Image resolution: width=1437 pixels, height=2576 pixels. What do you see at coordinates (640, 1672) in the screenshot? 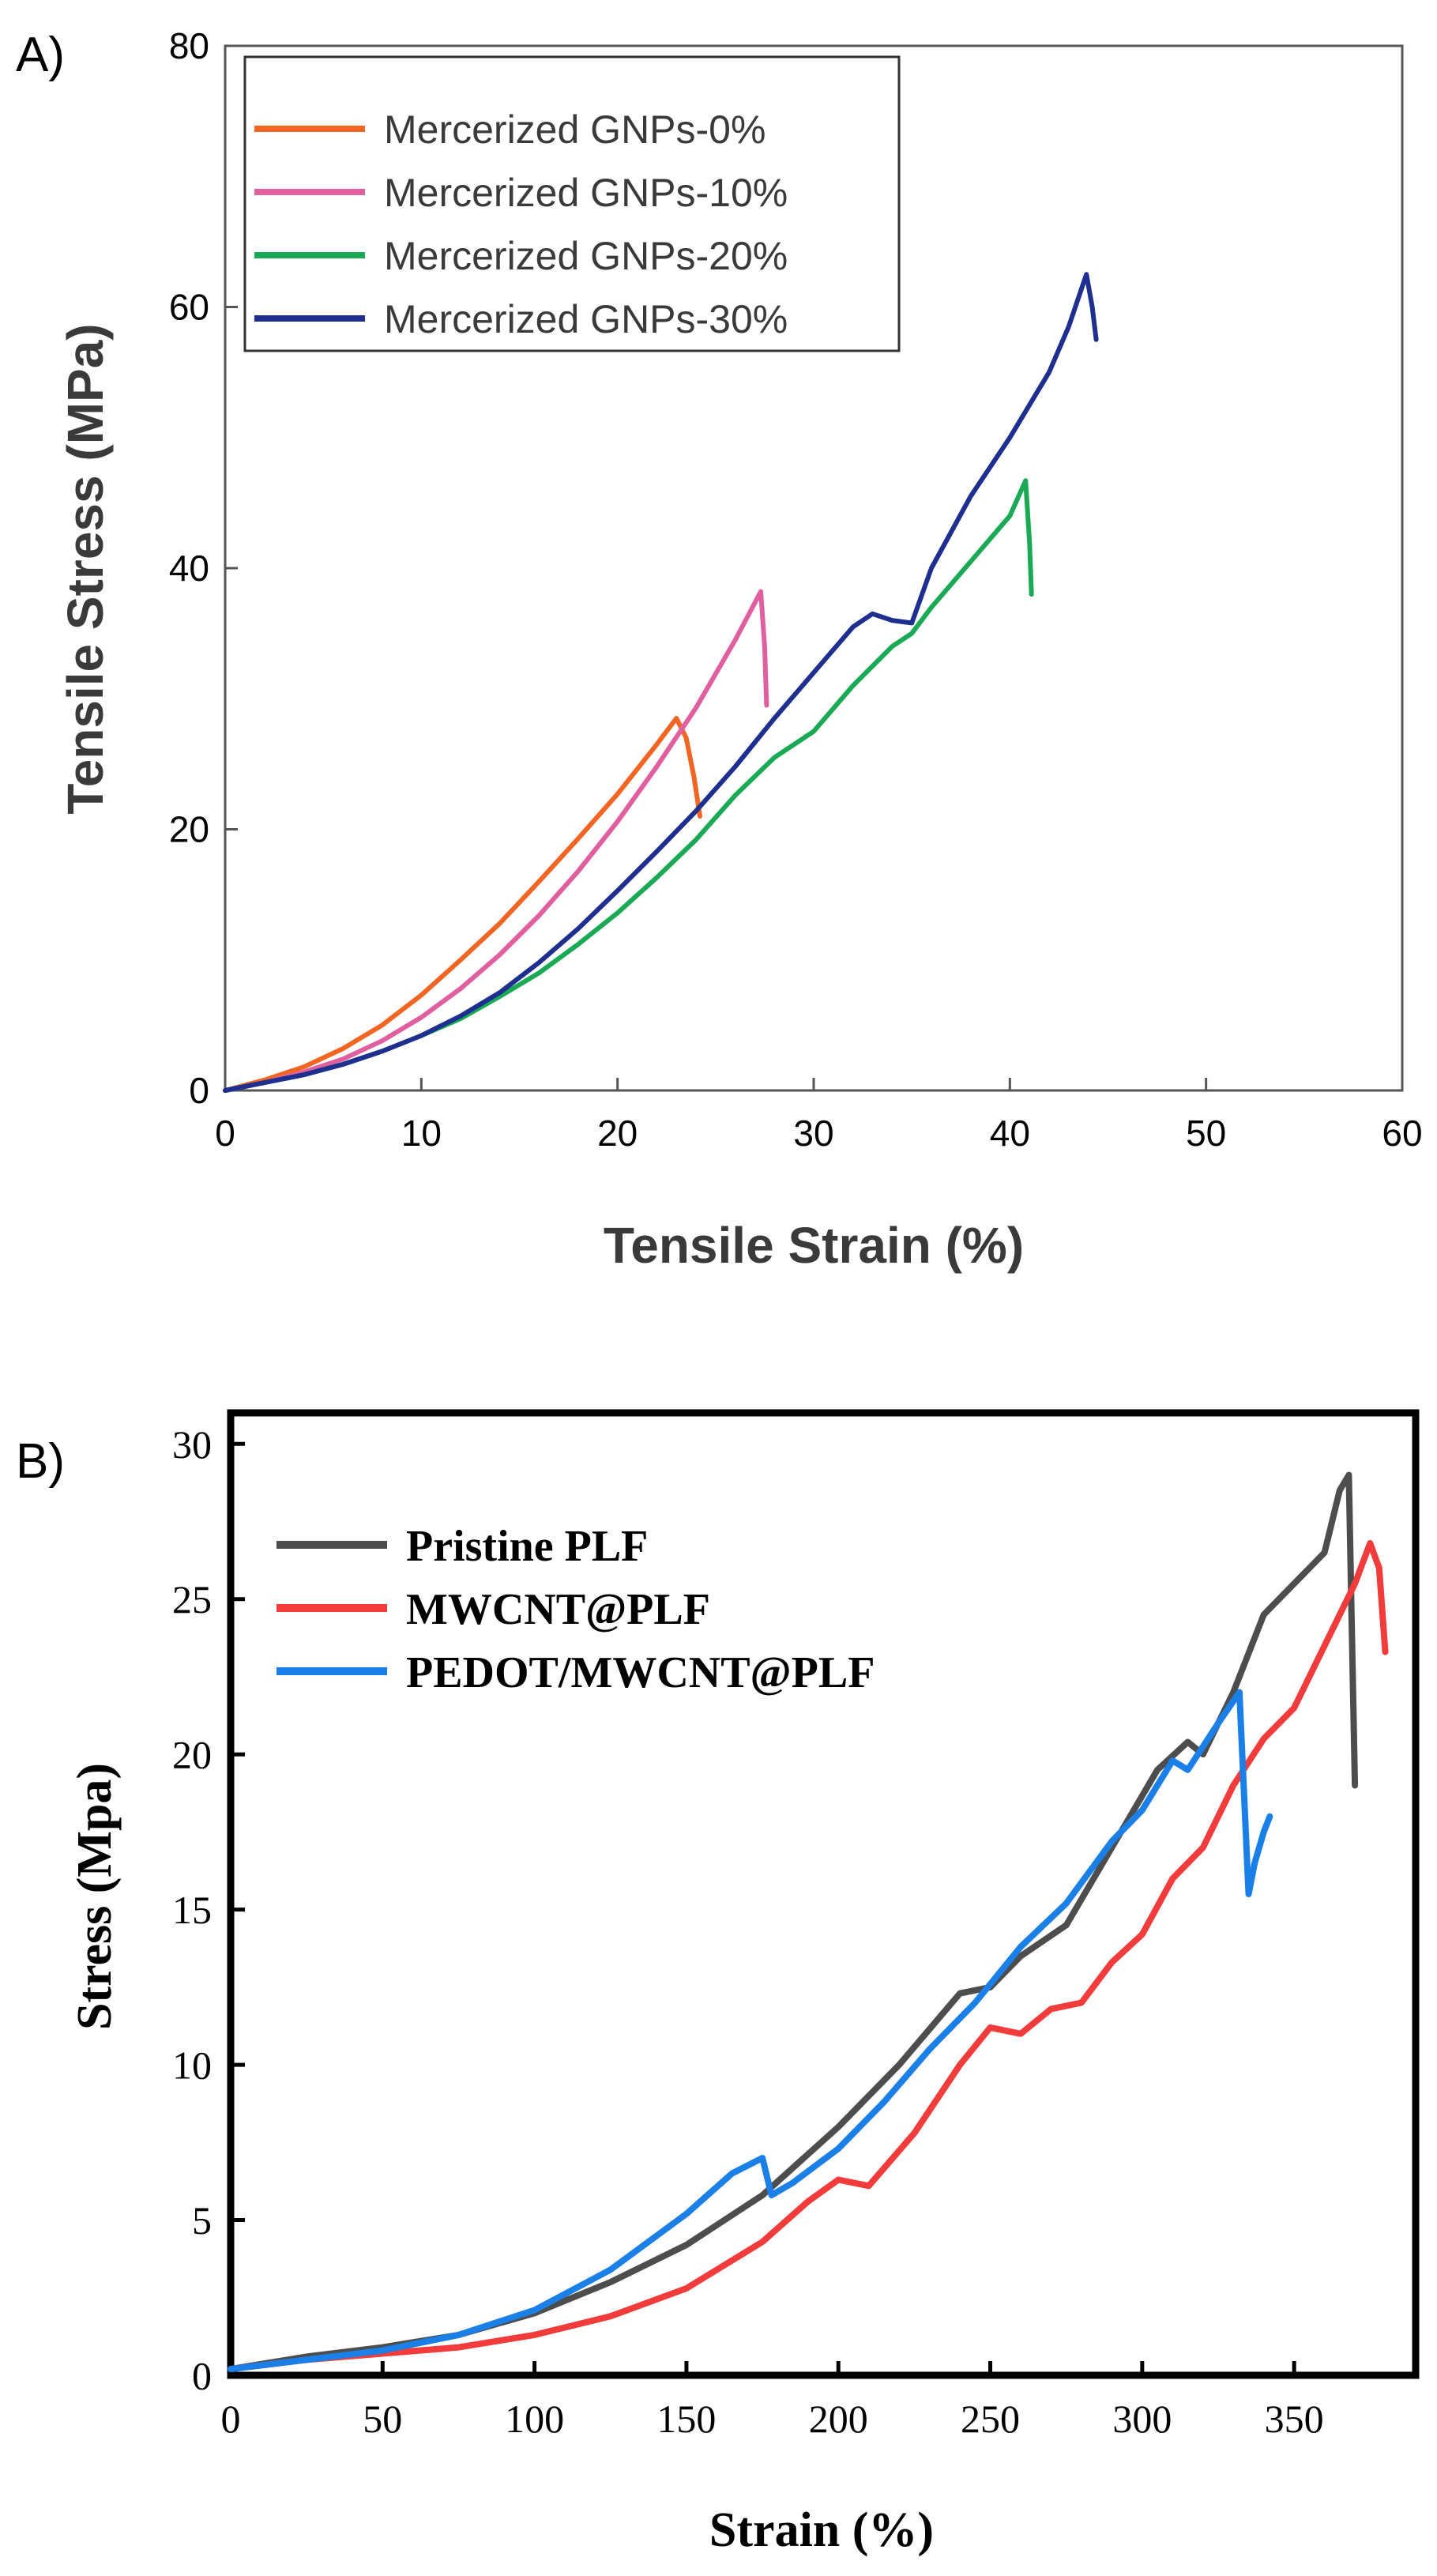
I see `legend-label-pedot-mwcnt-plf: PEDOT/MWCNT@PLF` at bounding box center [640, 1672].